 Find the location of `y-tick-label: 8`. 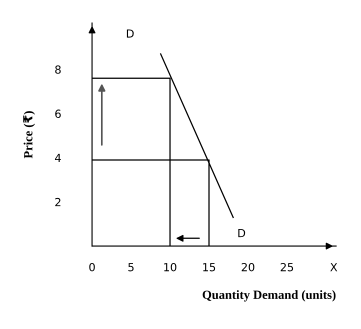

y-tick-label: 8 is located at coordinates (58, 69).